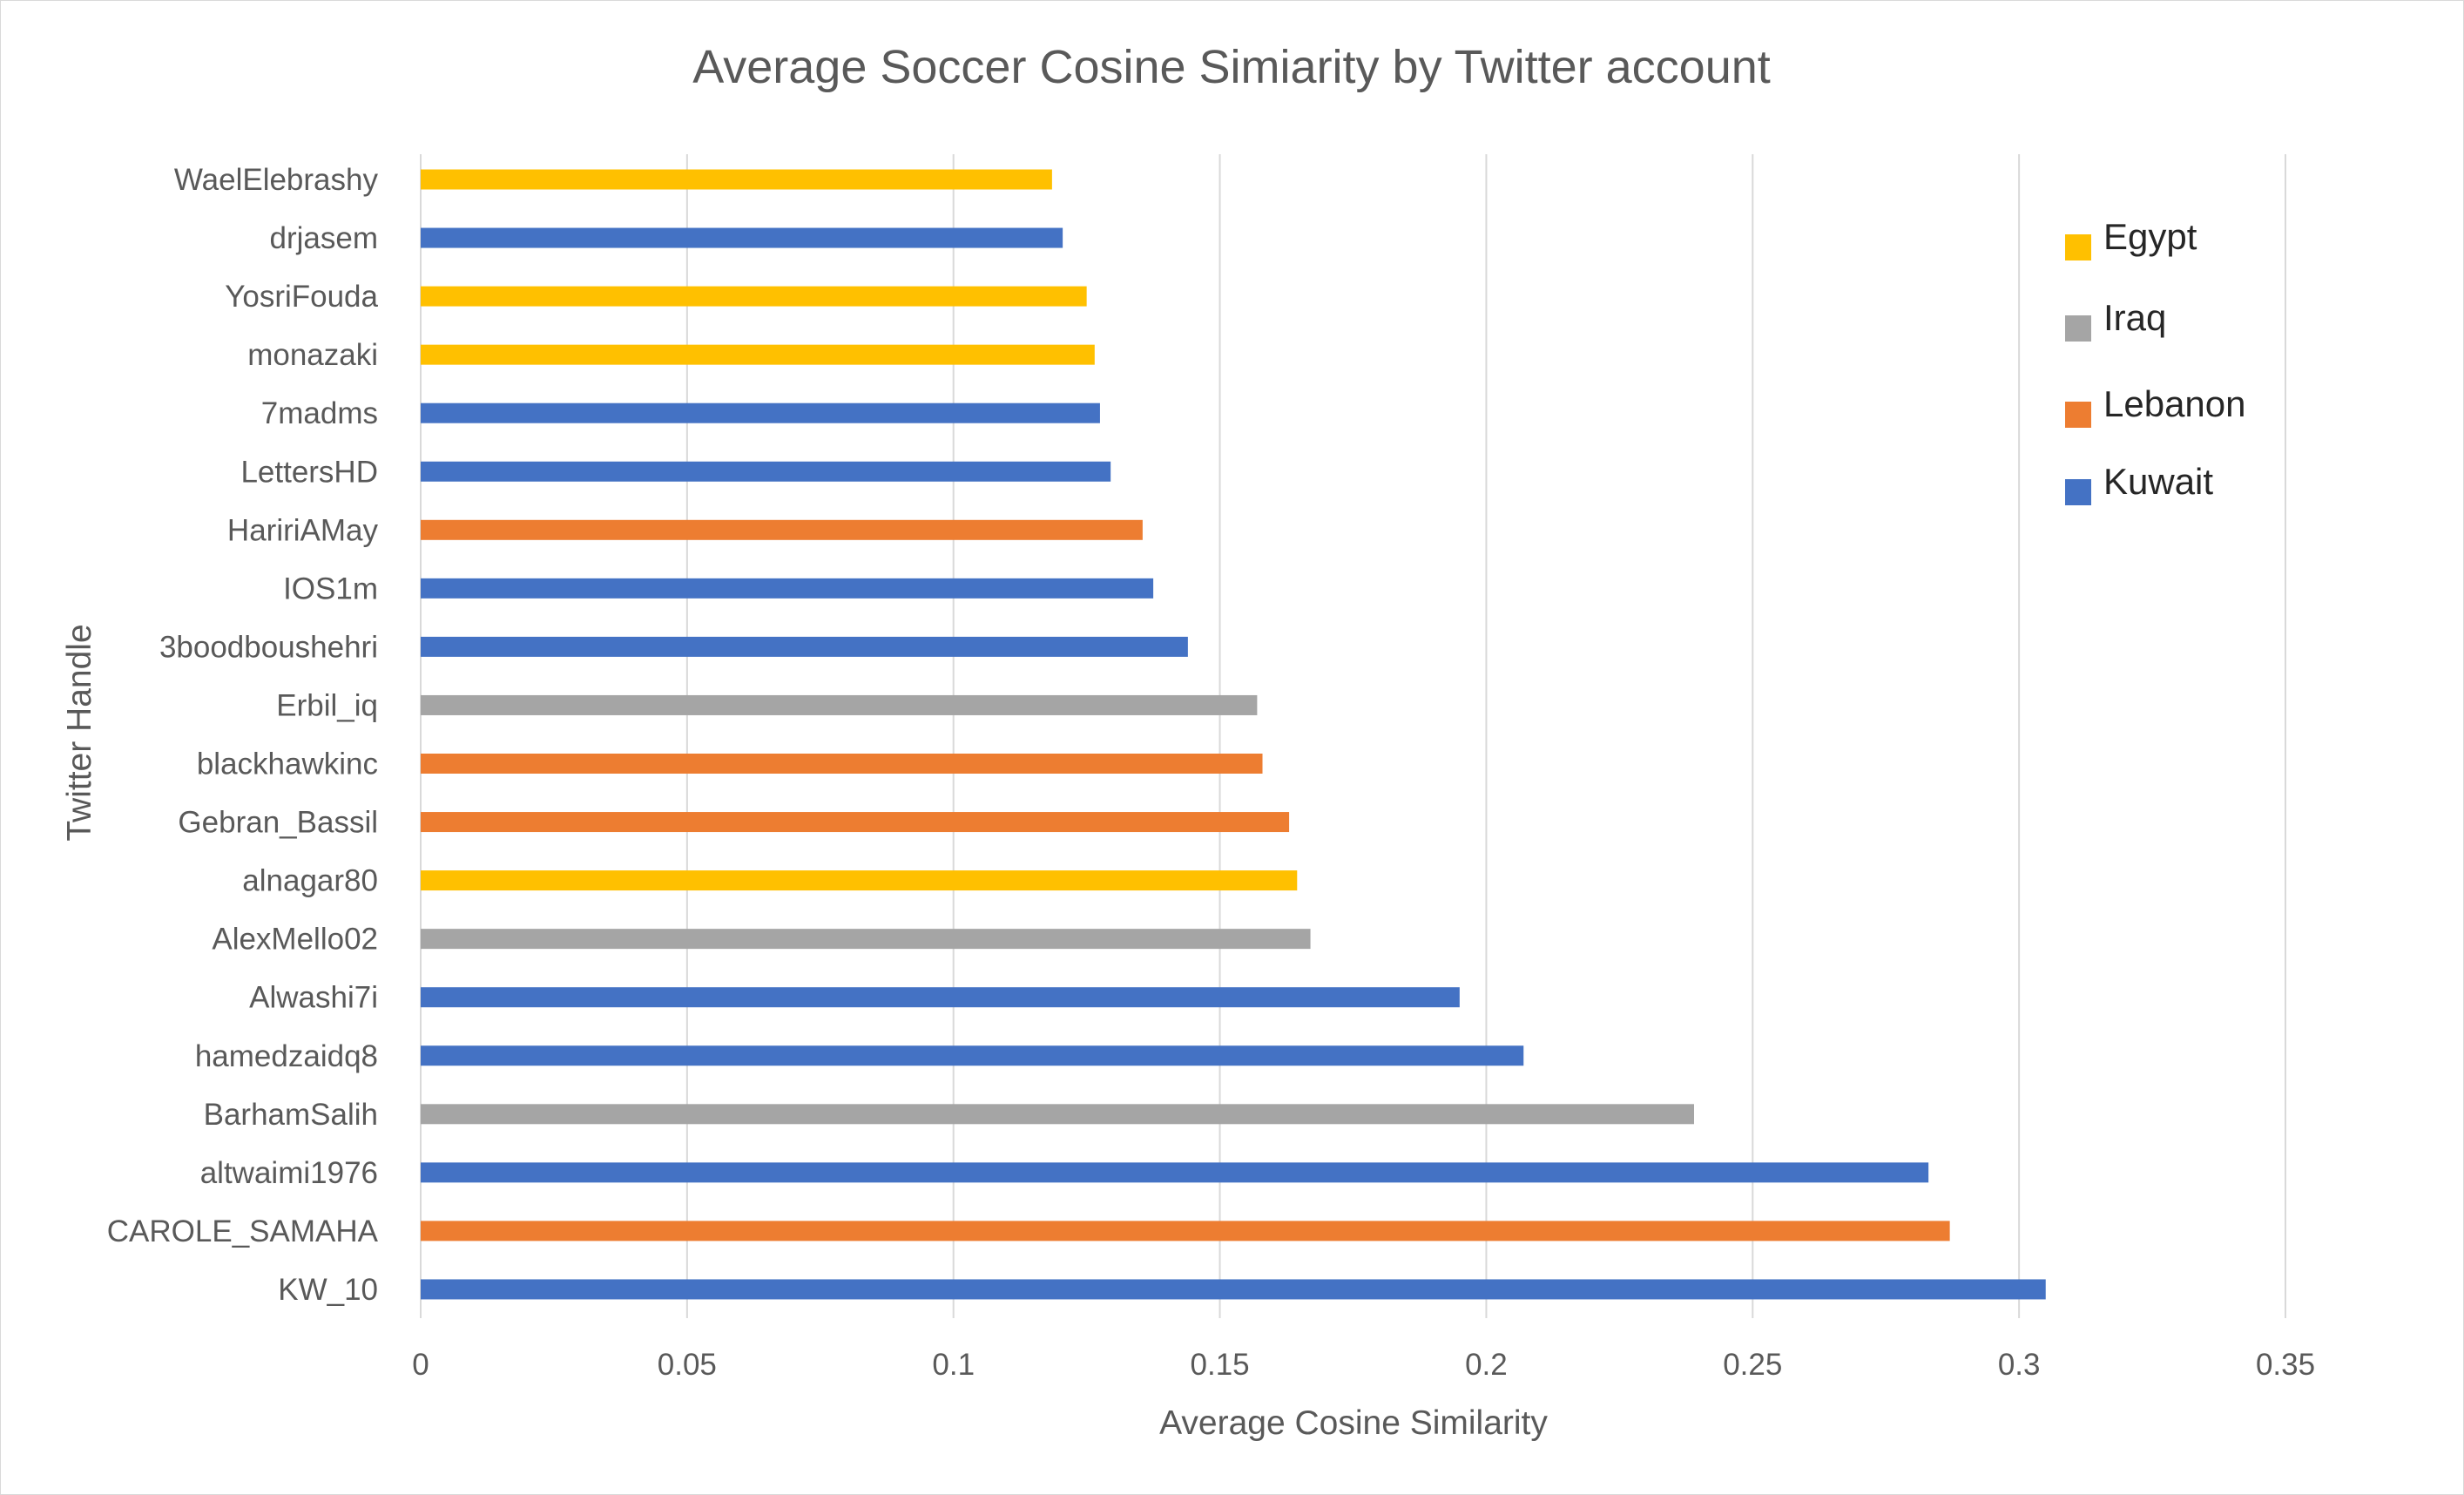 This screenshot has width=2464, height=1495. What do you see at coordinates (287, 764) in the screenshot?
I see `y-tick-label: blackhawkinc` at bounding box center [287, 764].